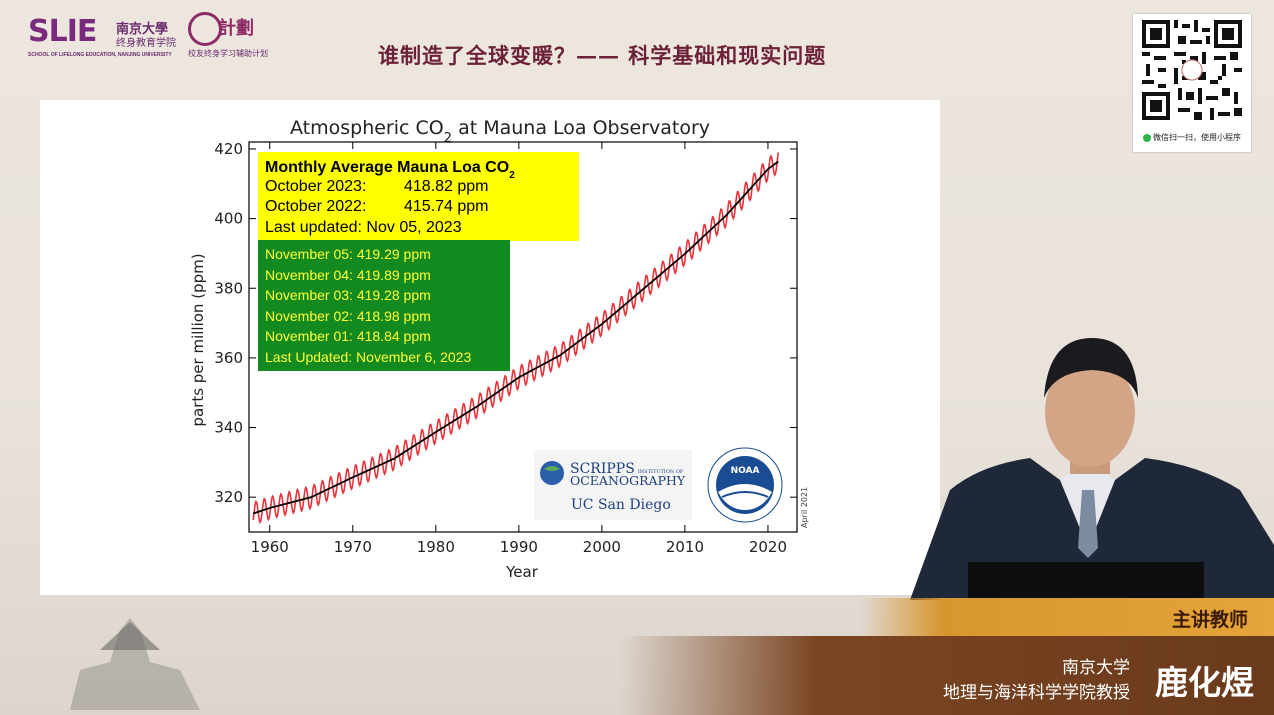 This screenshot has width=1274, height=715. I want to click on scripps-name-text: SCRIPPS INSTITUTION OF, so click(627, 469).